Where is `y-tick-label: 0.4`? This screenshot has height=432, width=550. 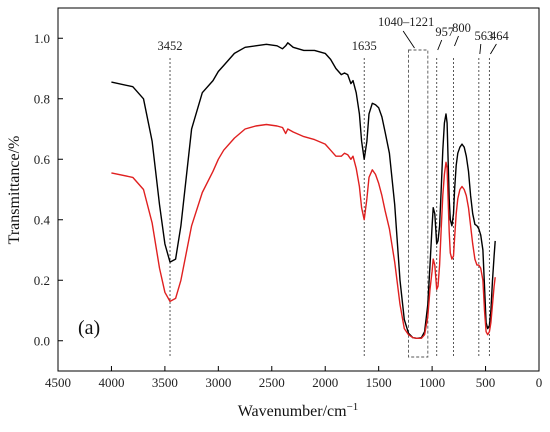 y-tick-label: 0.4 is located at coordinates (42, 219).